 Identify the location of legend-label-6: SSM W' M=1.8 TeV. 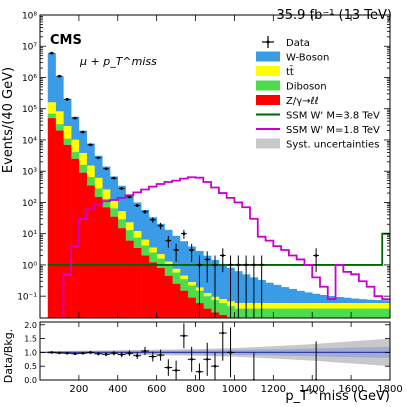
(333, 130).